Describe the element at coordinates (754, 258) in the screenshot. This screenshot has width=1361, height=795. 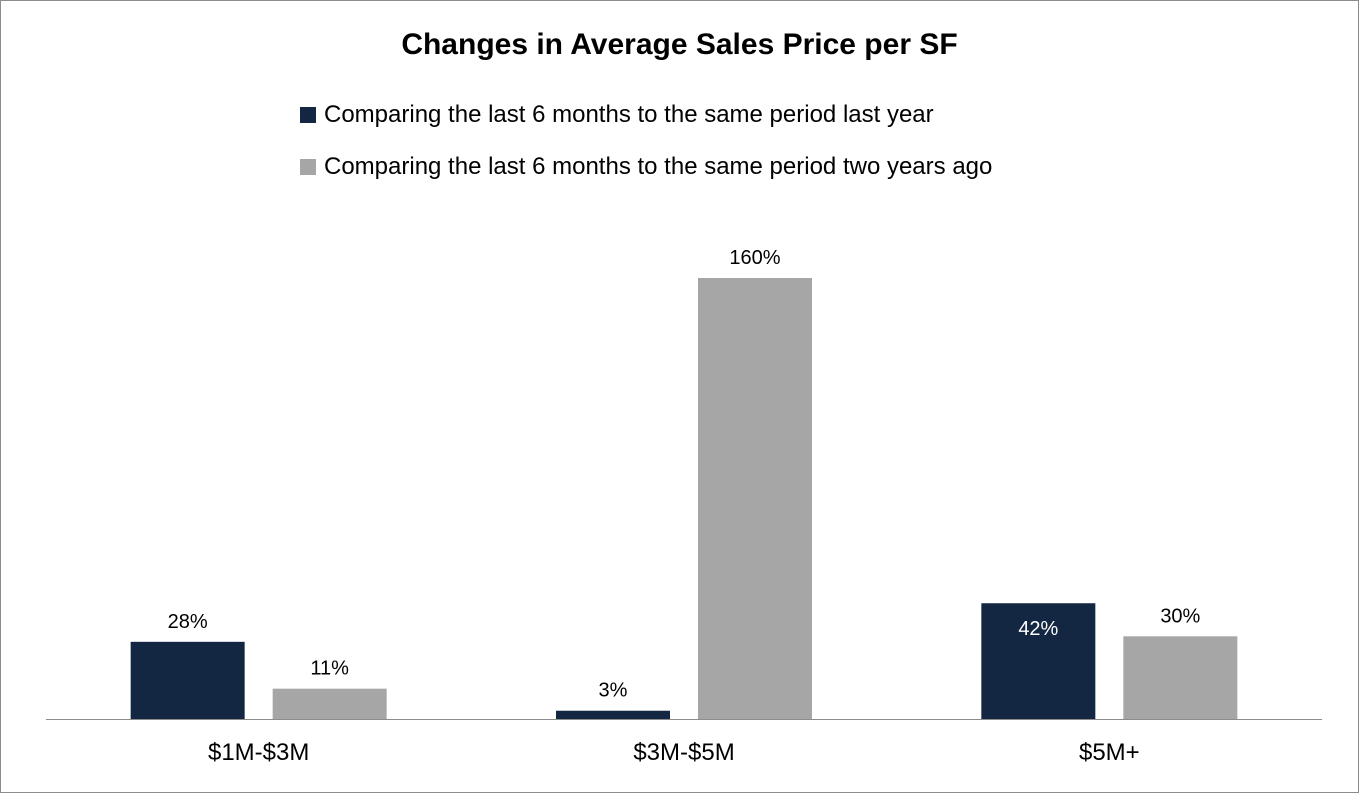
I see `data-label-series-2-2: 160%` at that location.